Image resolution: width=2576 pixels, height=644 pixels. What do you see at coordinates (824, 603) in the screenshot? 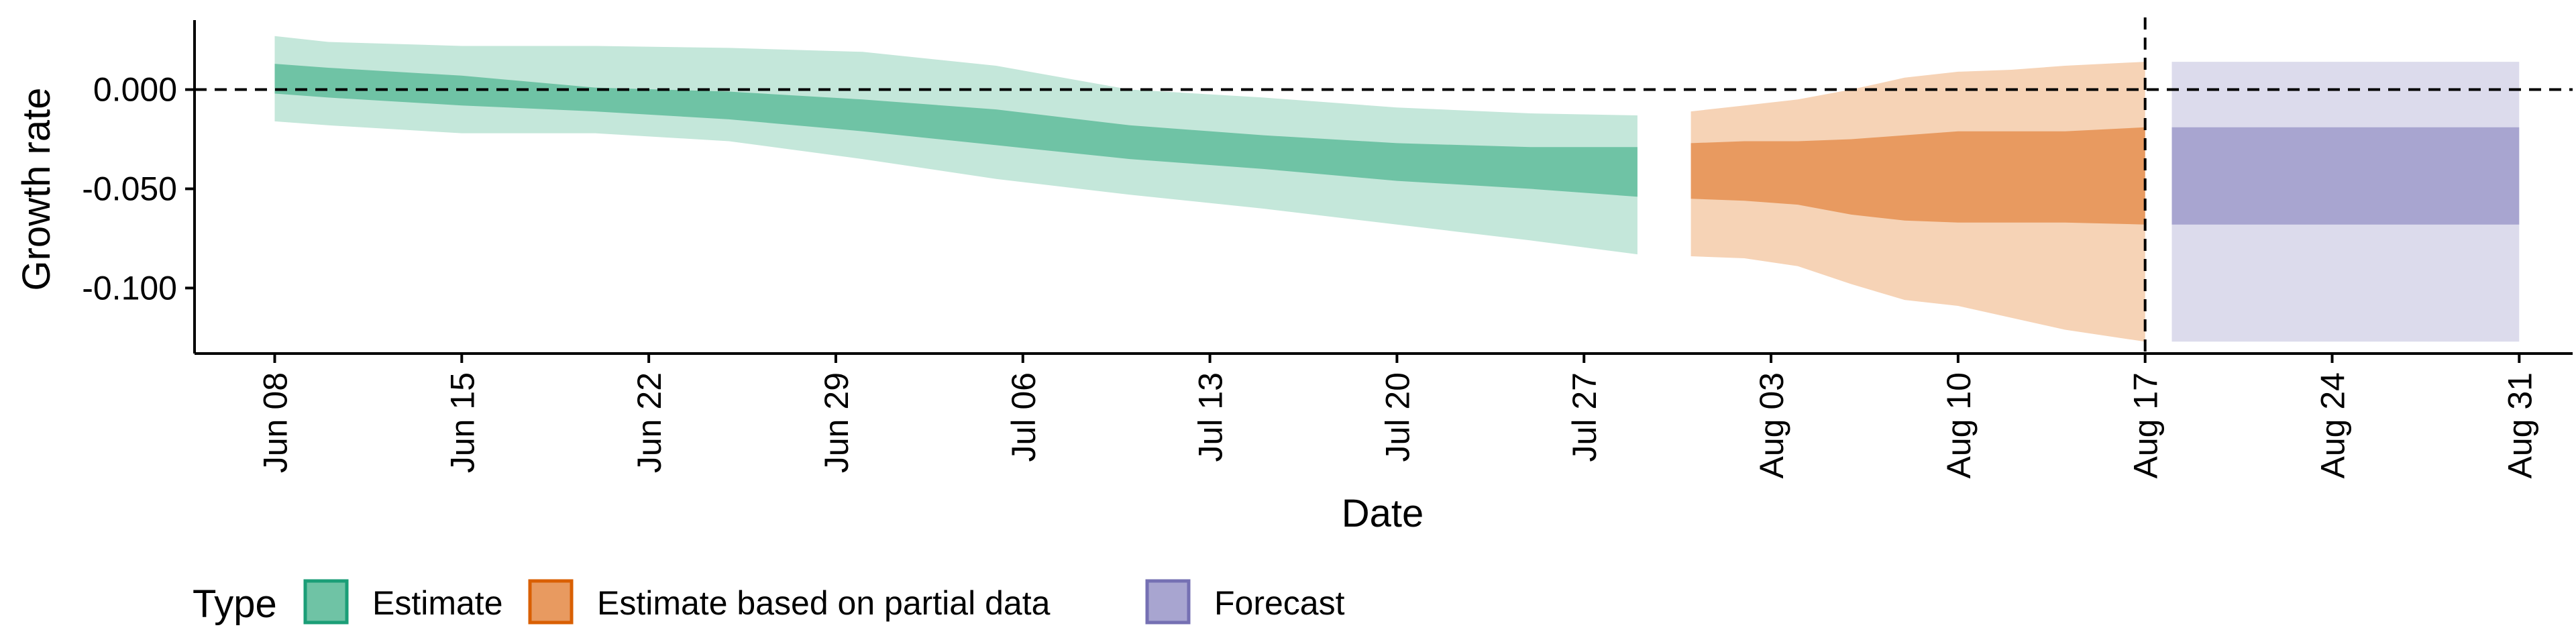
I see `legend-label: Estimate based on partial data` at bounding box center [824, 603].